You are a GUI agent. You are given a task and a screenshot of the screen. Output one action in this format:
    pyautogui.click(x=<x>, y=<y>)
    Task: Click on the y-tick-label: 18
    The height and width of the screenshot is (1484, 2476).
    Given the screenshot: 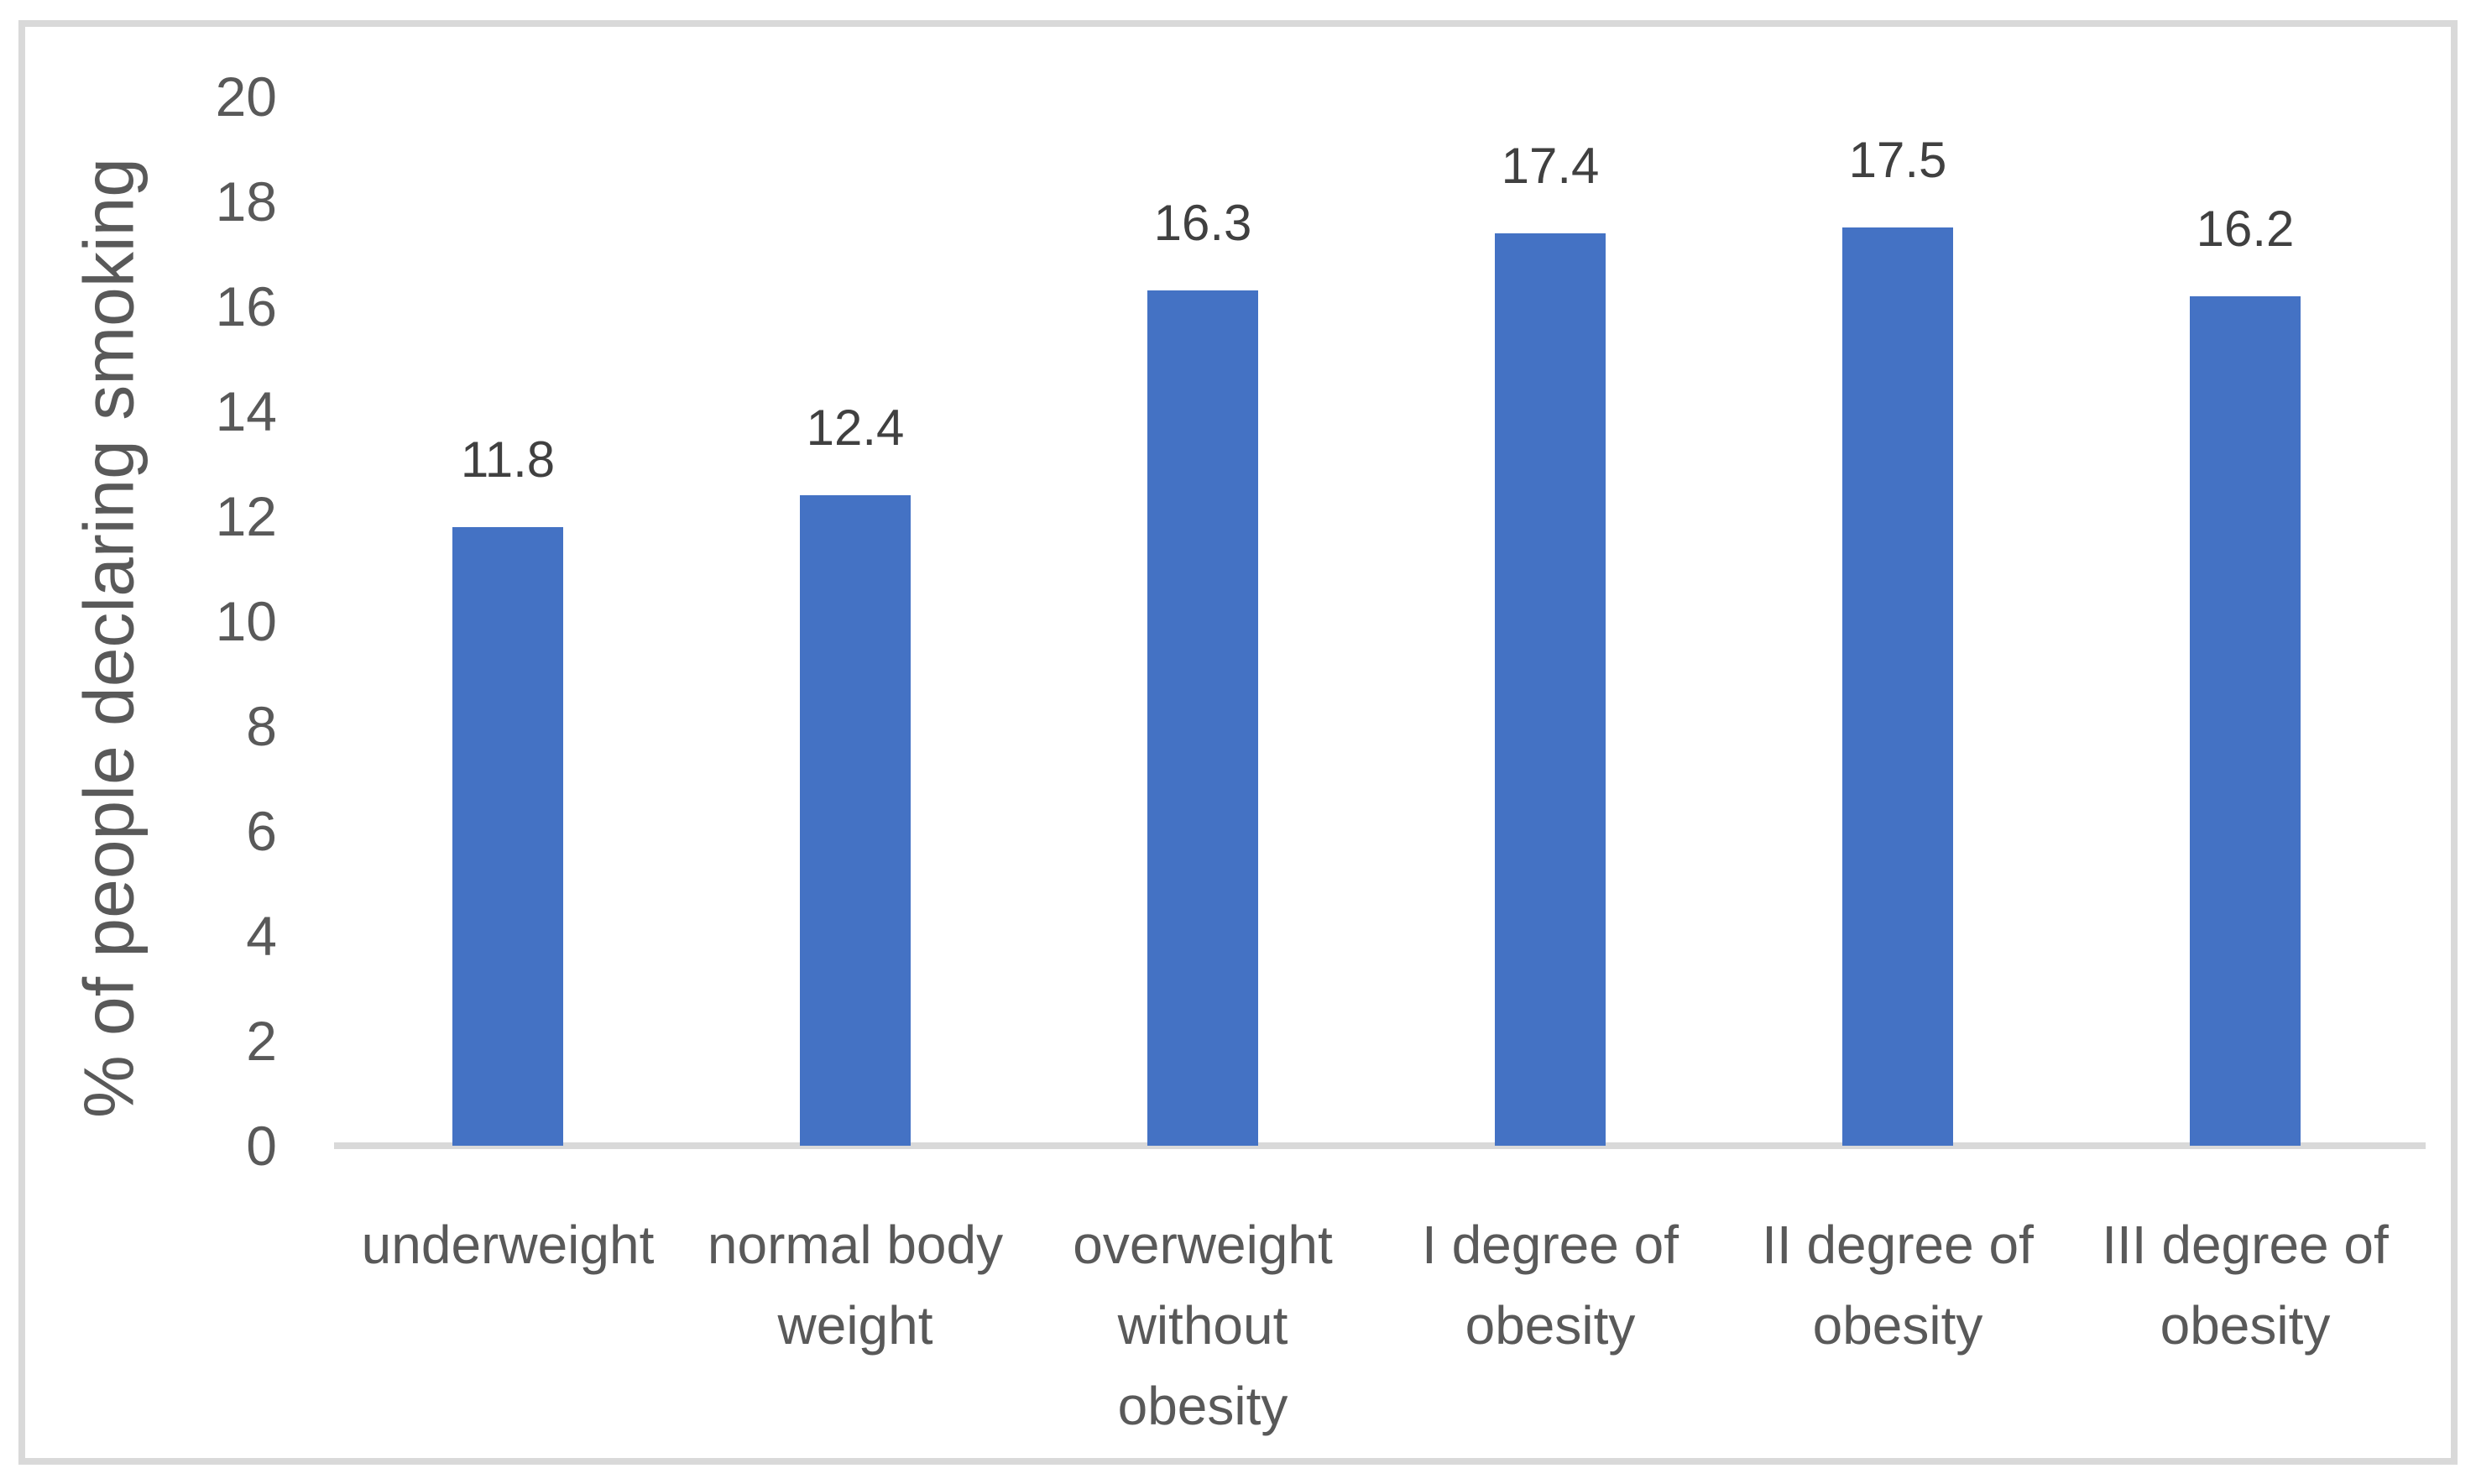 What is the action you would take?
    pyautogui.click(x=246, y=201)
    